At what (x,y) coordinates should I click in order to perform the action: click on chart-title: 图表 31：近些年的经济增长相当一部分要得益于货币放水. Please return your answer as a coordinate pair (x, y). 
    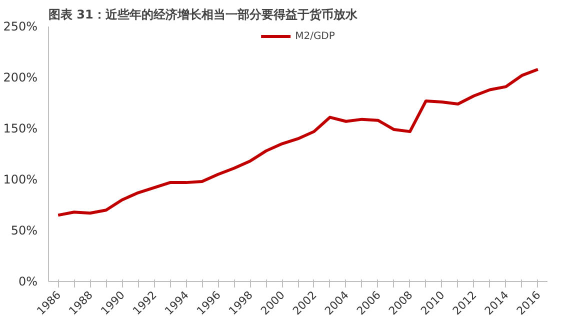
    Looking at the image, I should click on (203, 15).